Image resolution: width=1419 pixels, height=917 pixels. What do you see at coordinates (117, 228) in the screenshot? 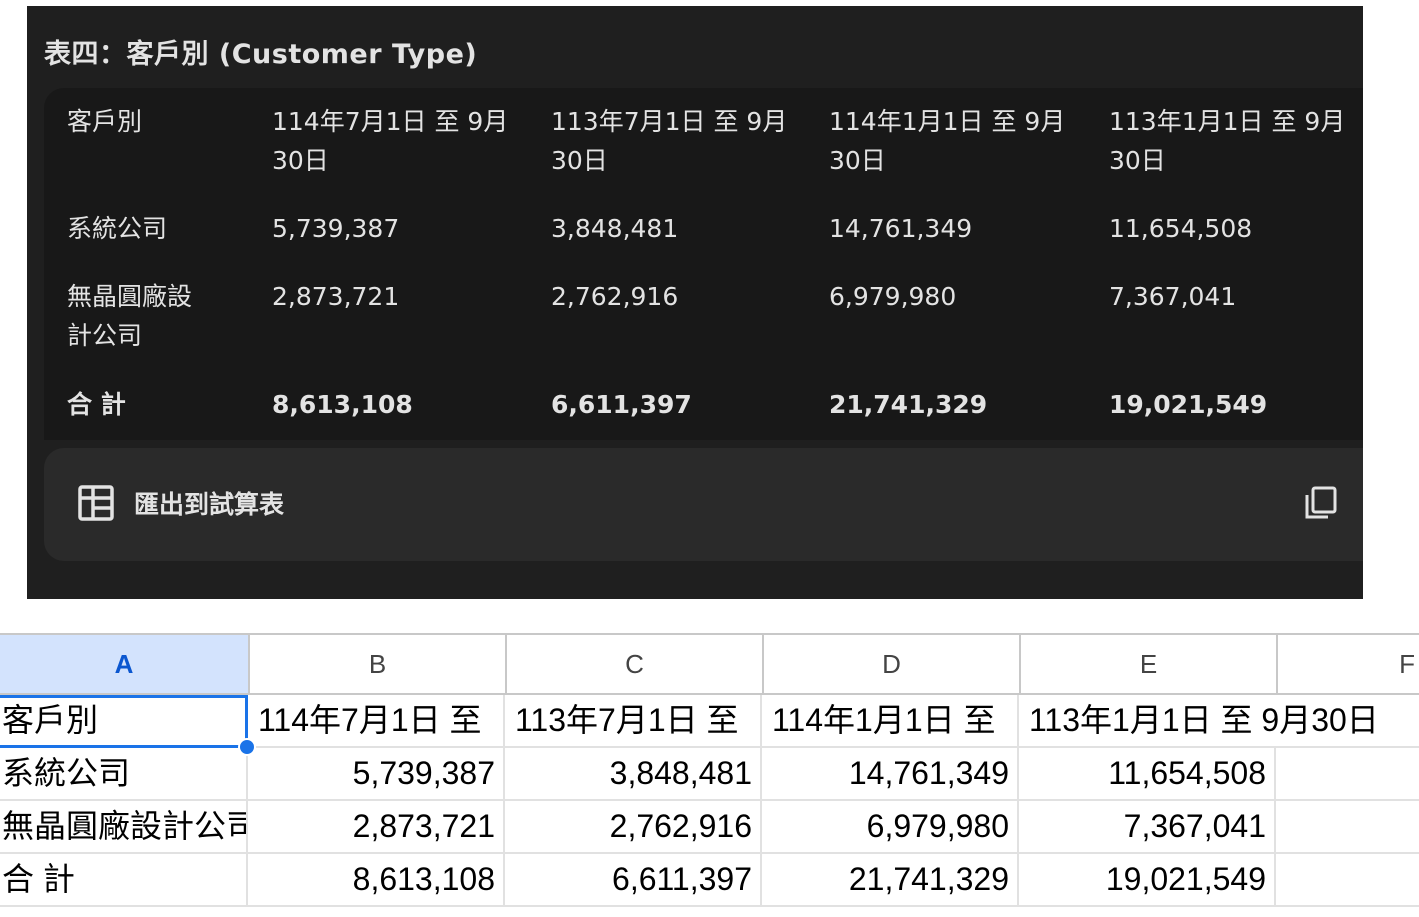
I see `row-label: 系統公司` at bounding box center [117, 228].